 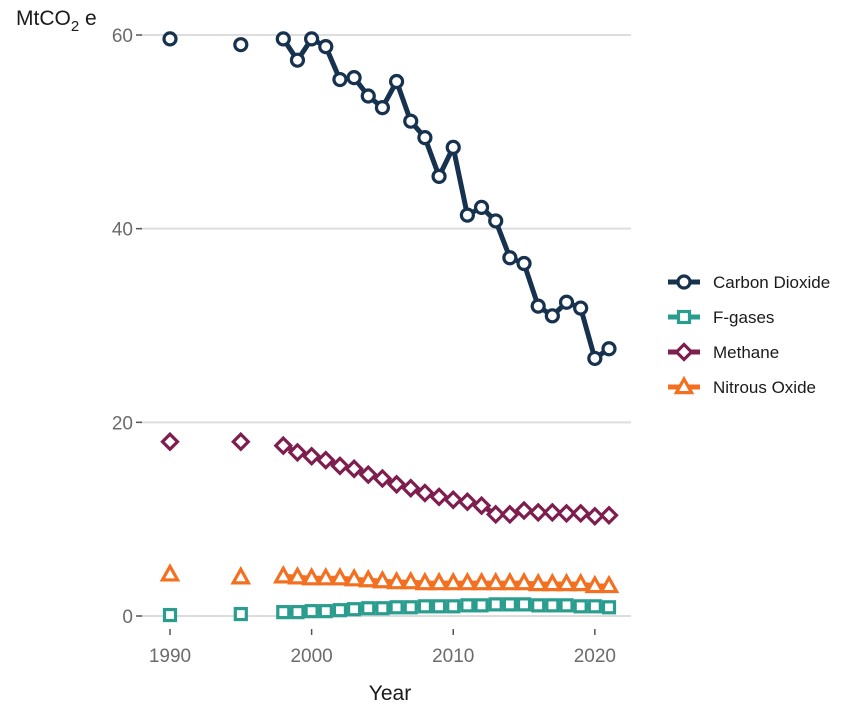 I want to click on y-tick-label: 20, so click(x=122, y=423).